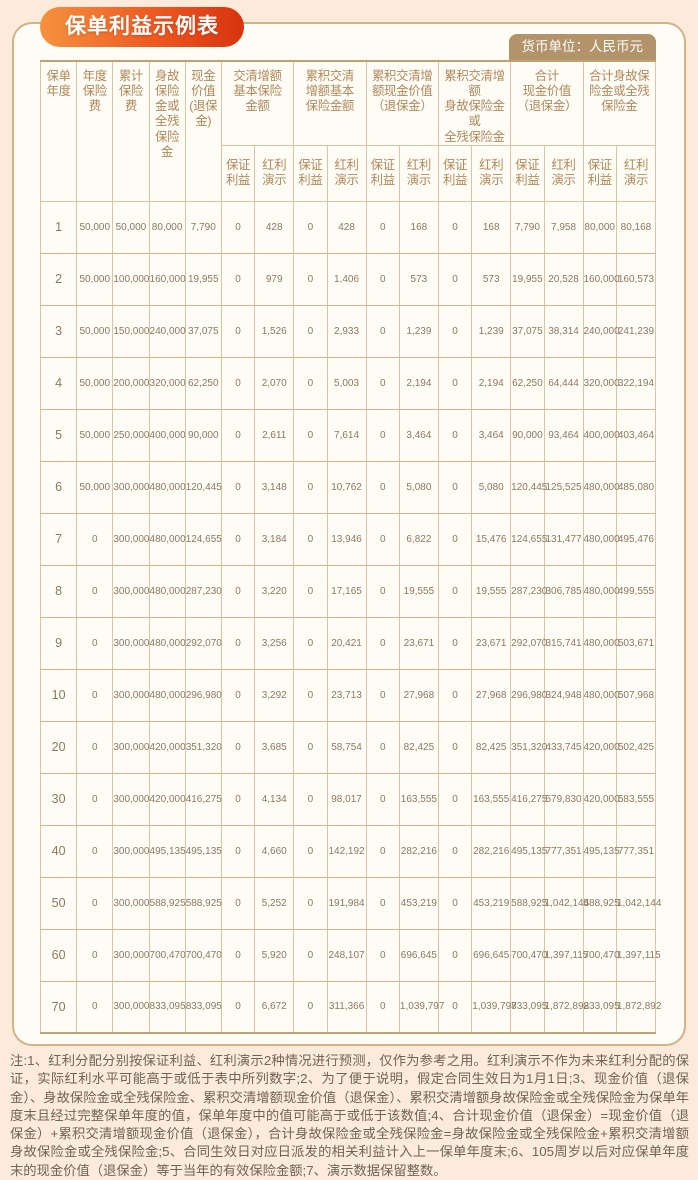  What do you see at coordinates (563, 279) in the screenshot?
I see `value-cell: 20,528` at bounding box center [563, 279].